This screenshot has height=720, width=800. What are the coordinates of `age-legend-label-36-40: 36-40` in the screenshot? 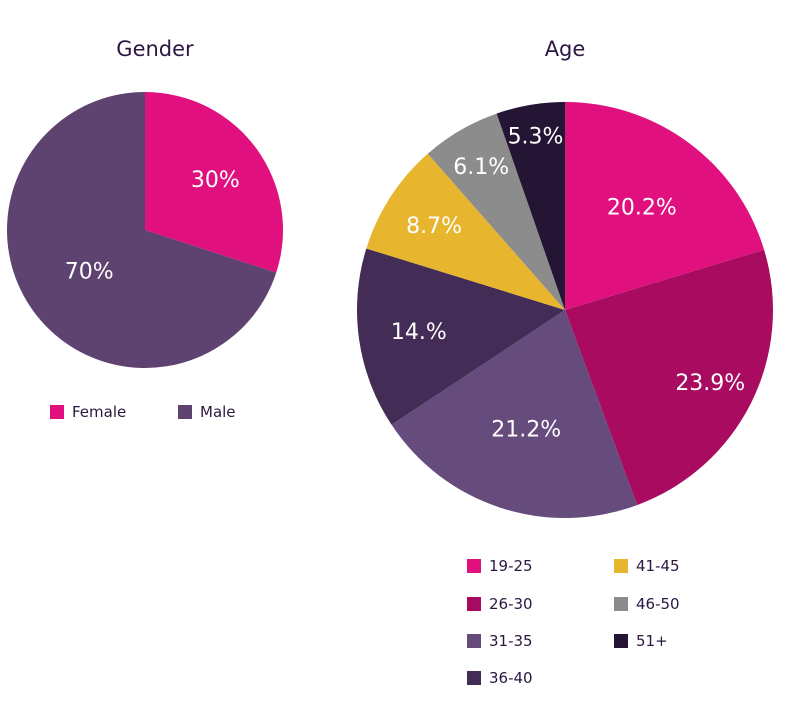 It's located at (511, 678).